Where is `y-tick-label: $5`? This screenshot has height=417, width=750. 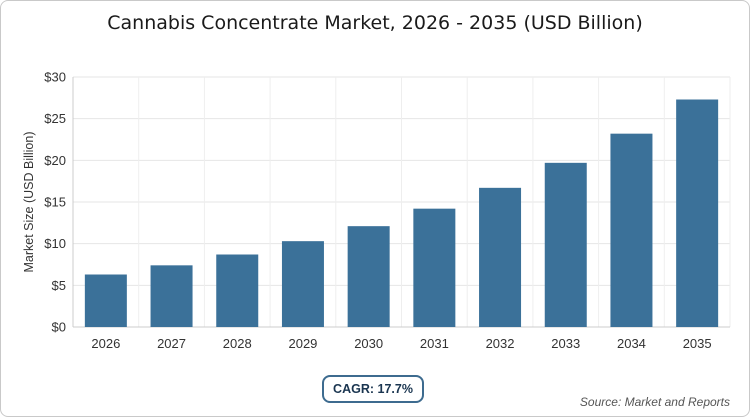 y-tick-label: $5 is located at coordinates (59, 285).